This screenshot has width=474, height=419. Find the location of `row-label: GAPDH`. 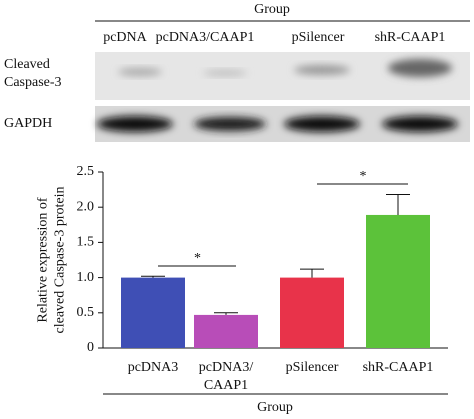

row-label: GAPDH is located at coordinates (28, 123).